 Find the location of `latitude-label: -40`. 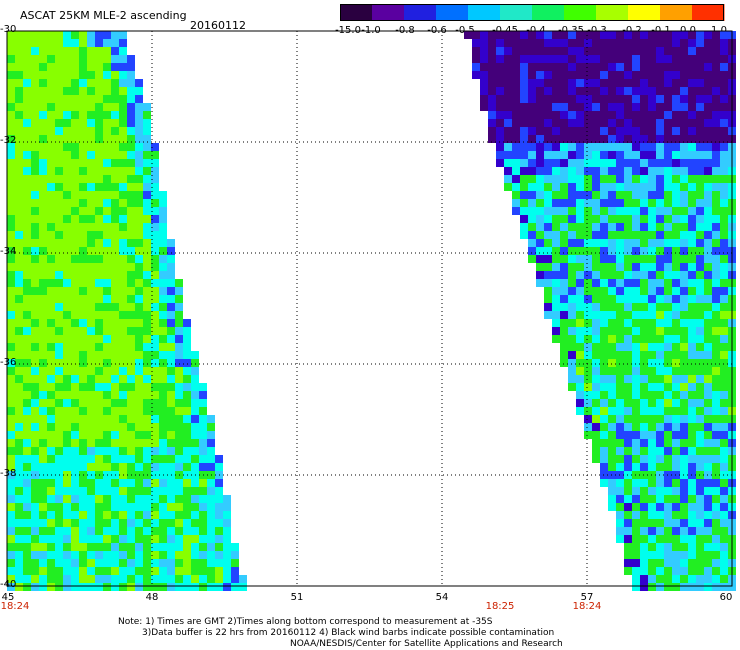

latitude-label: -40 is located at coordinates (8, 584).